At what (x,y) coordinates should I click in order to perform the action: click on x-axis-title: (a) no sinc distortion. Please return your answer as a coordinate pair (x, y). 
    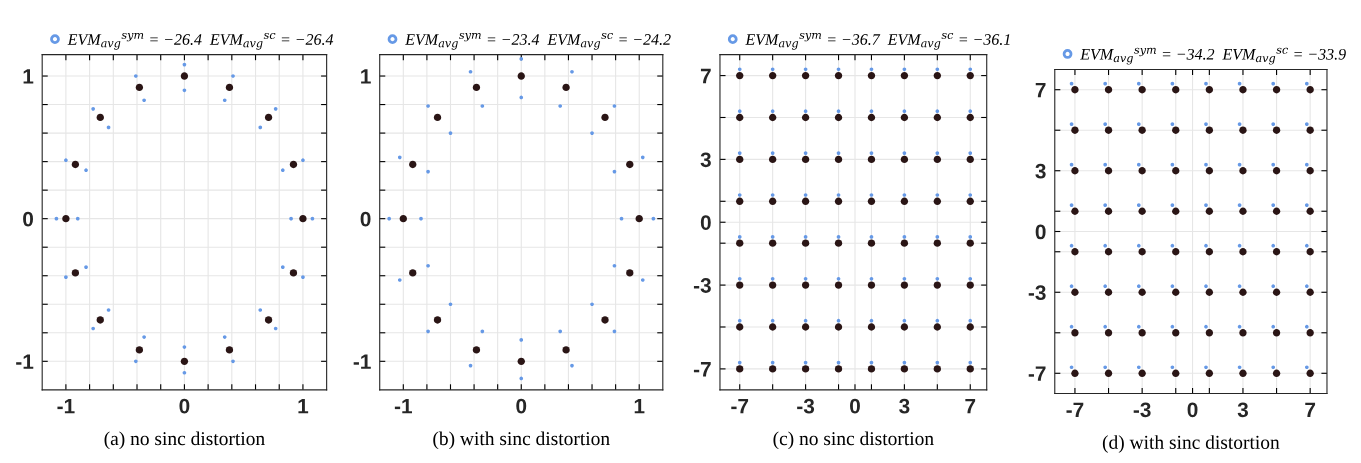
    Looking at the image, I should click on (184, 440).